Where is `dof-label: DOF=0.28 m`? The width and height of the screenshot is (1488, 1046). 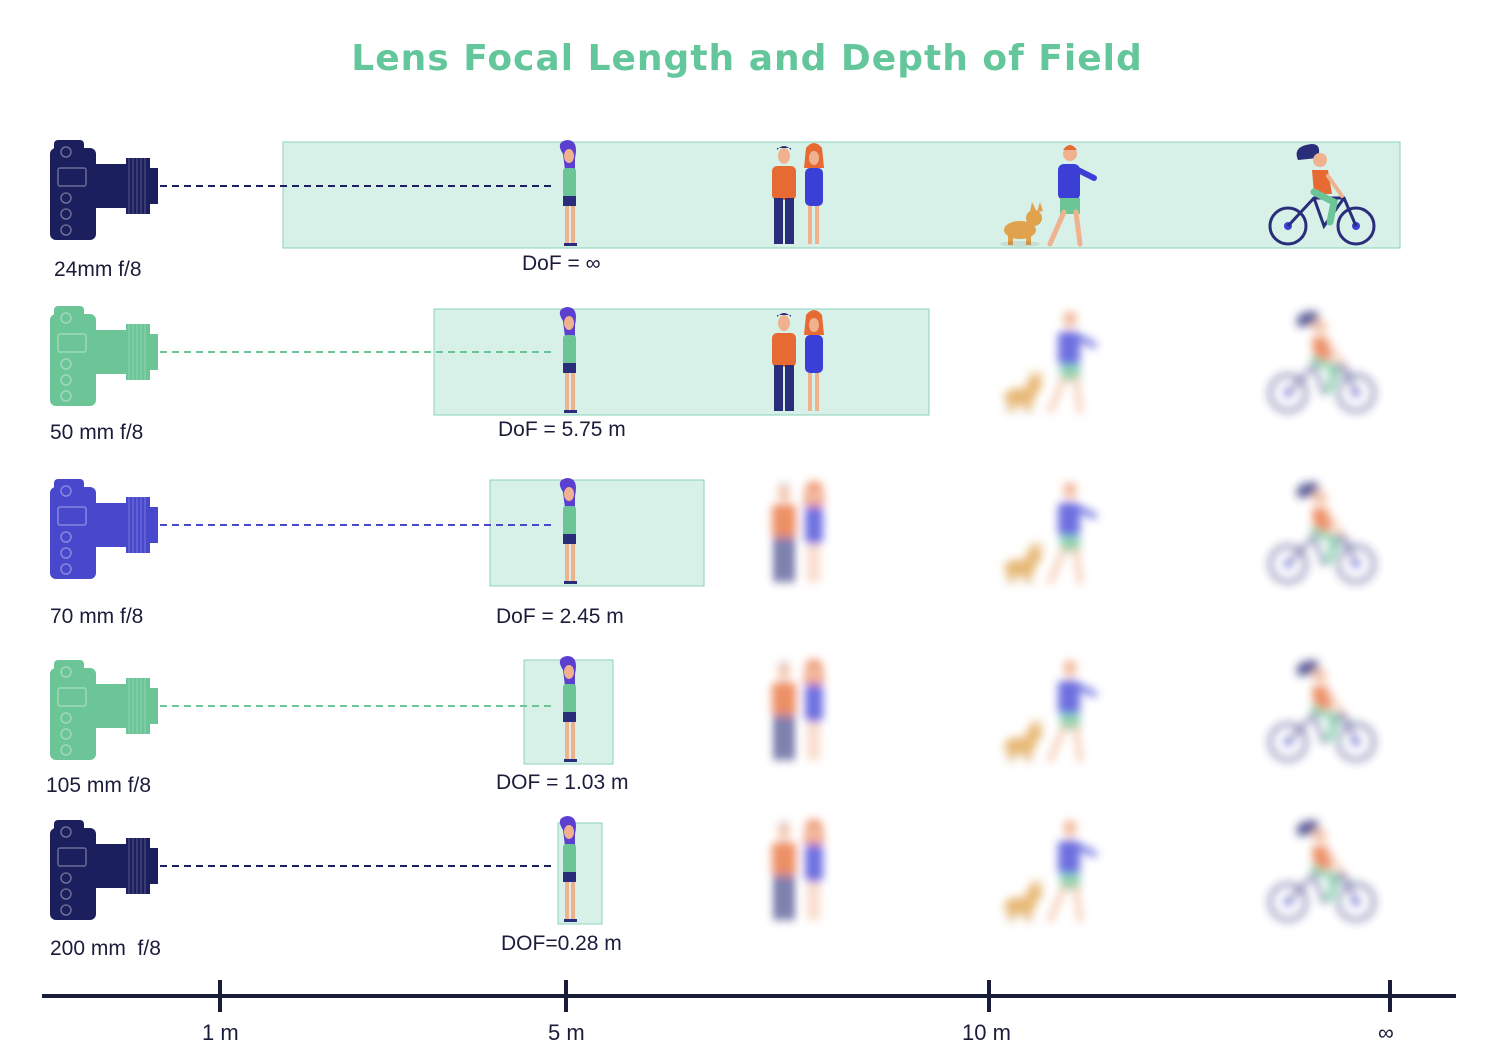
dof-label: DOF=0.28 m is located at coordinates (561, 943).